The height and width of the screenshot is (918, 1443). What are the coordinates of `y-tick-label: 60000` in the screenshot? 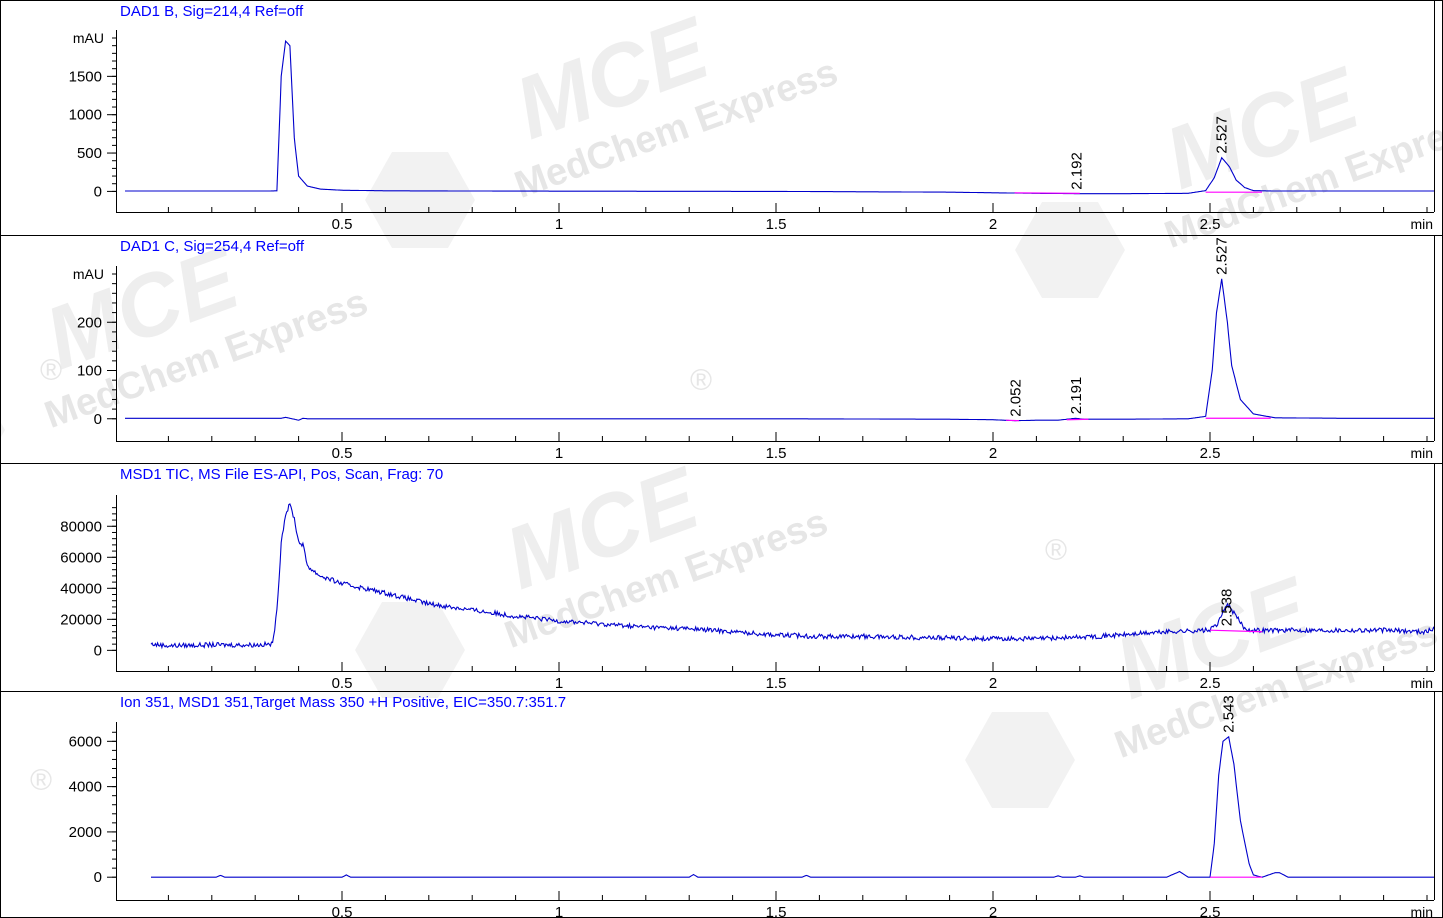 It's located at (81, 557).